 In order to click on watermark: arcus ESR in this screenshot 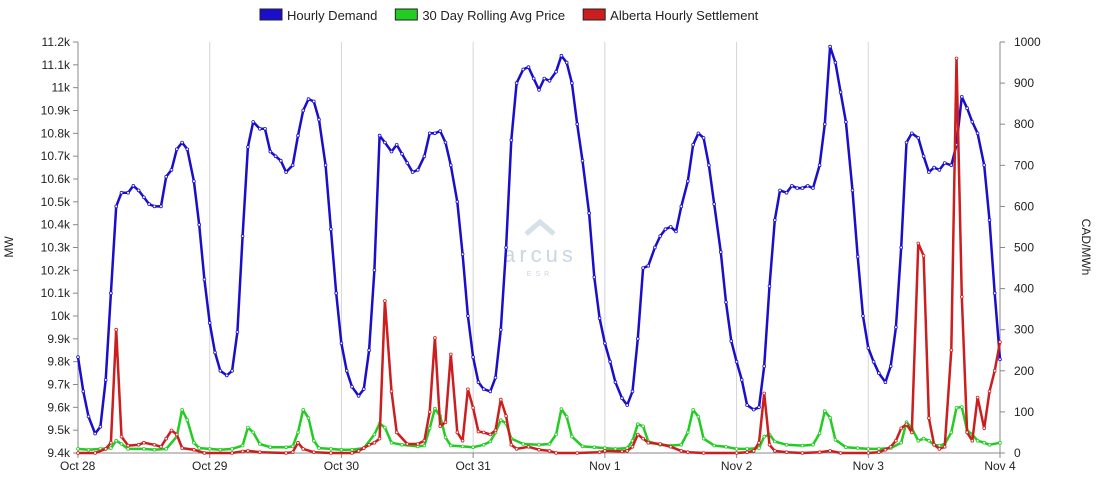, I will do `click(538, 248)`.